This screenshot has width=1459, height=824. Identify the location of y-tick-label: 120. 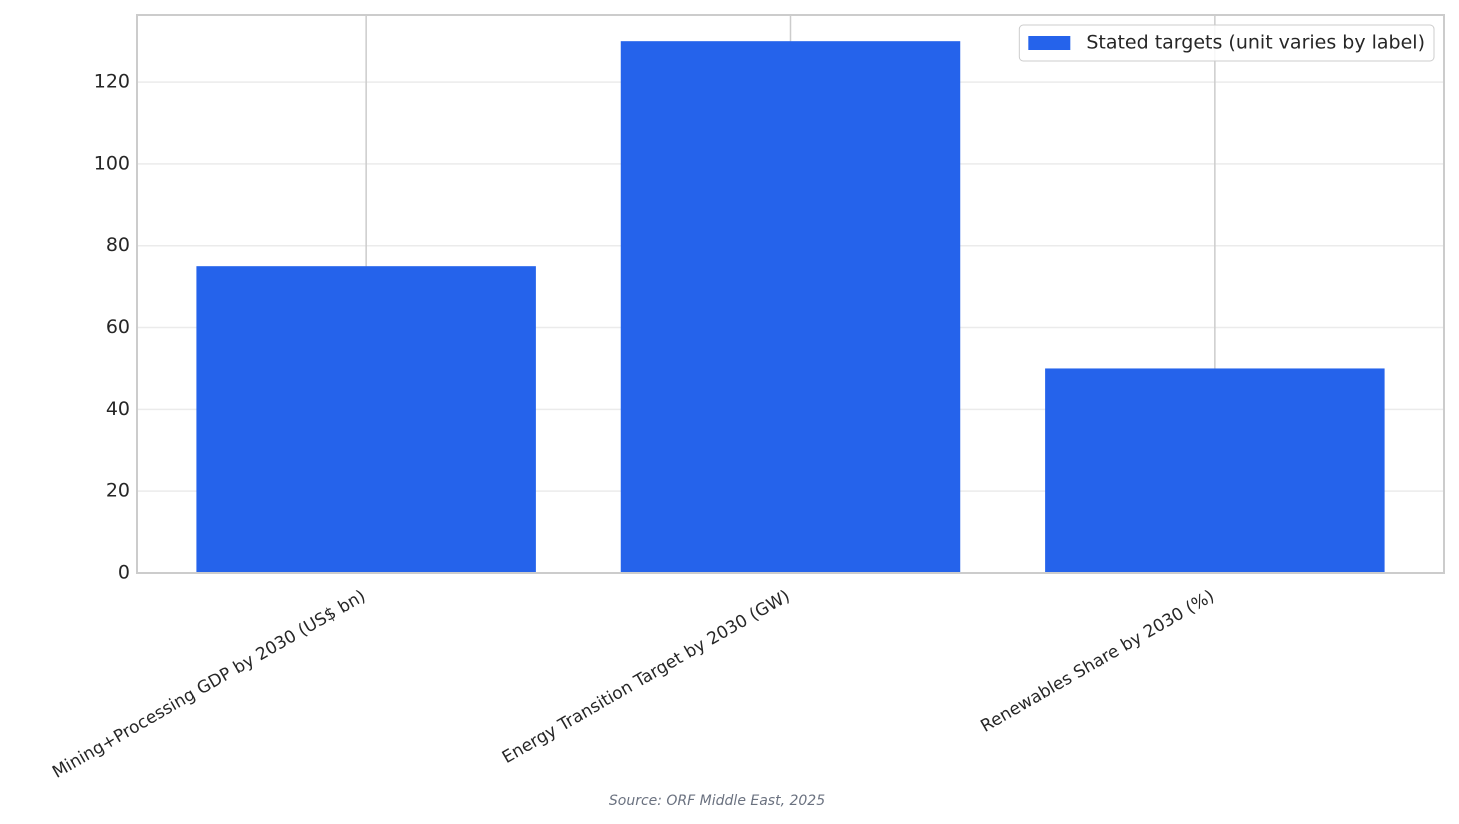
(112, 82).